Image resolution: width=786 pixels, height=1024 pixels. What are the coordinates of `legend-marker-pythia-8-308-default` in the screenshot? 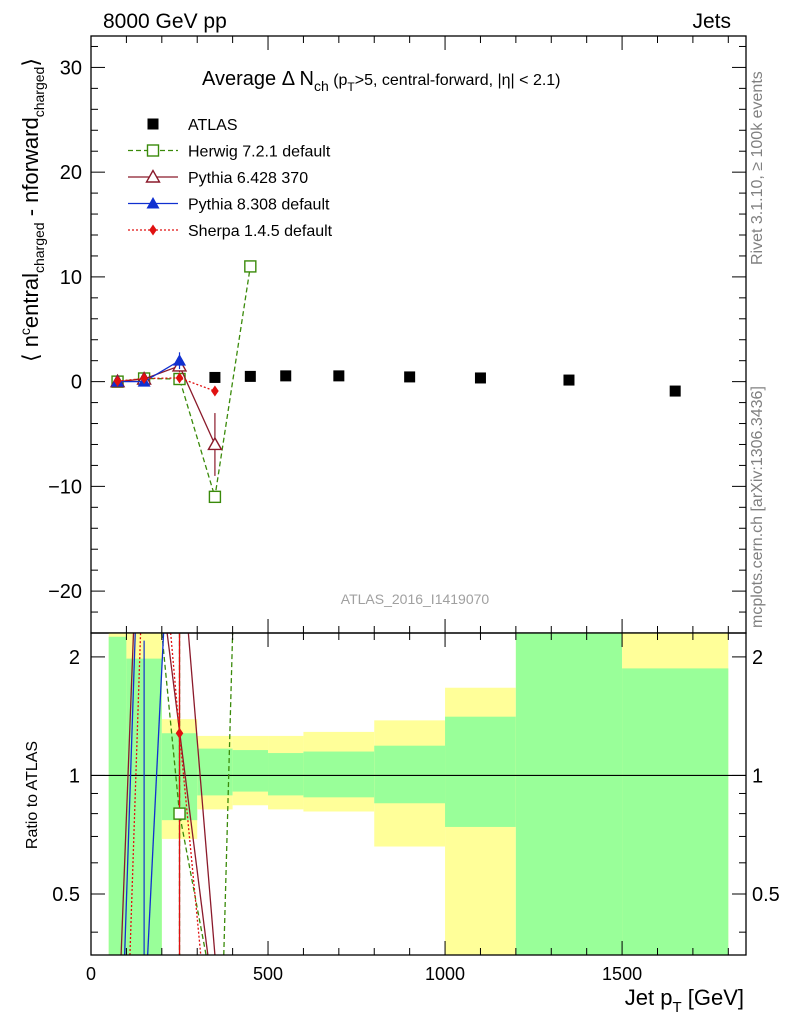 It's located at (153, 203).